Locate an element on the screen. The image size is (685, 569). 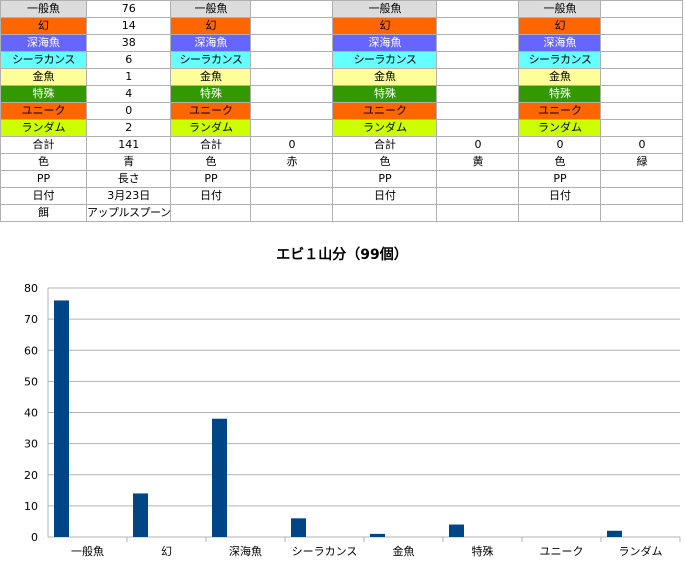
sheet-cell: 4 is located at coordinates (128, 94).